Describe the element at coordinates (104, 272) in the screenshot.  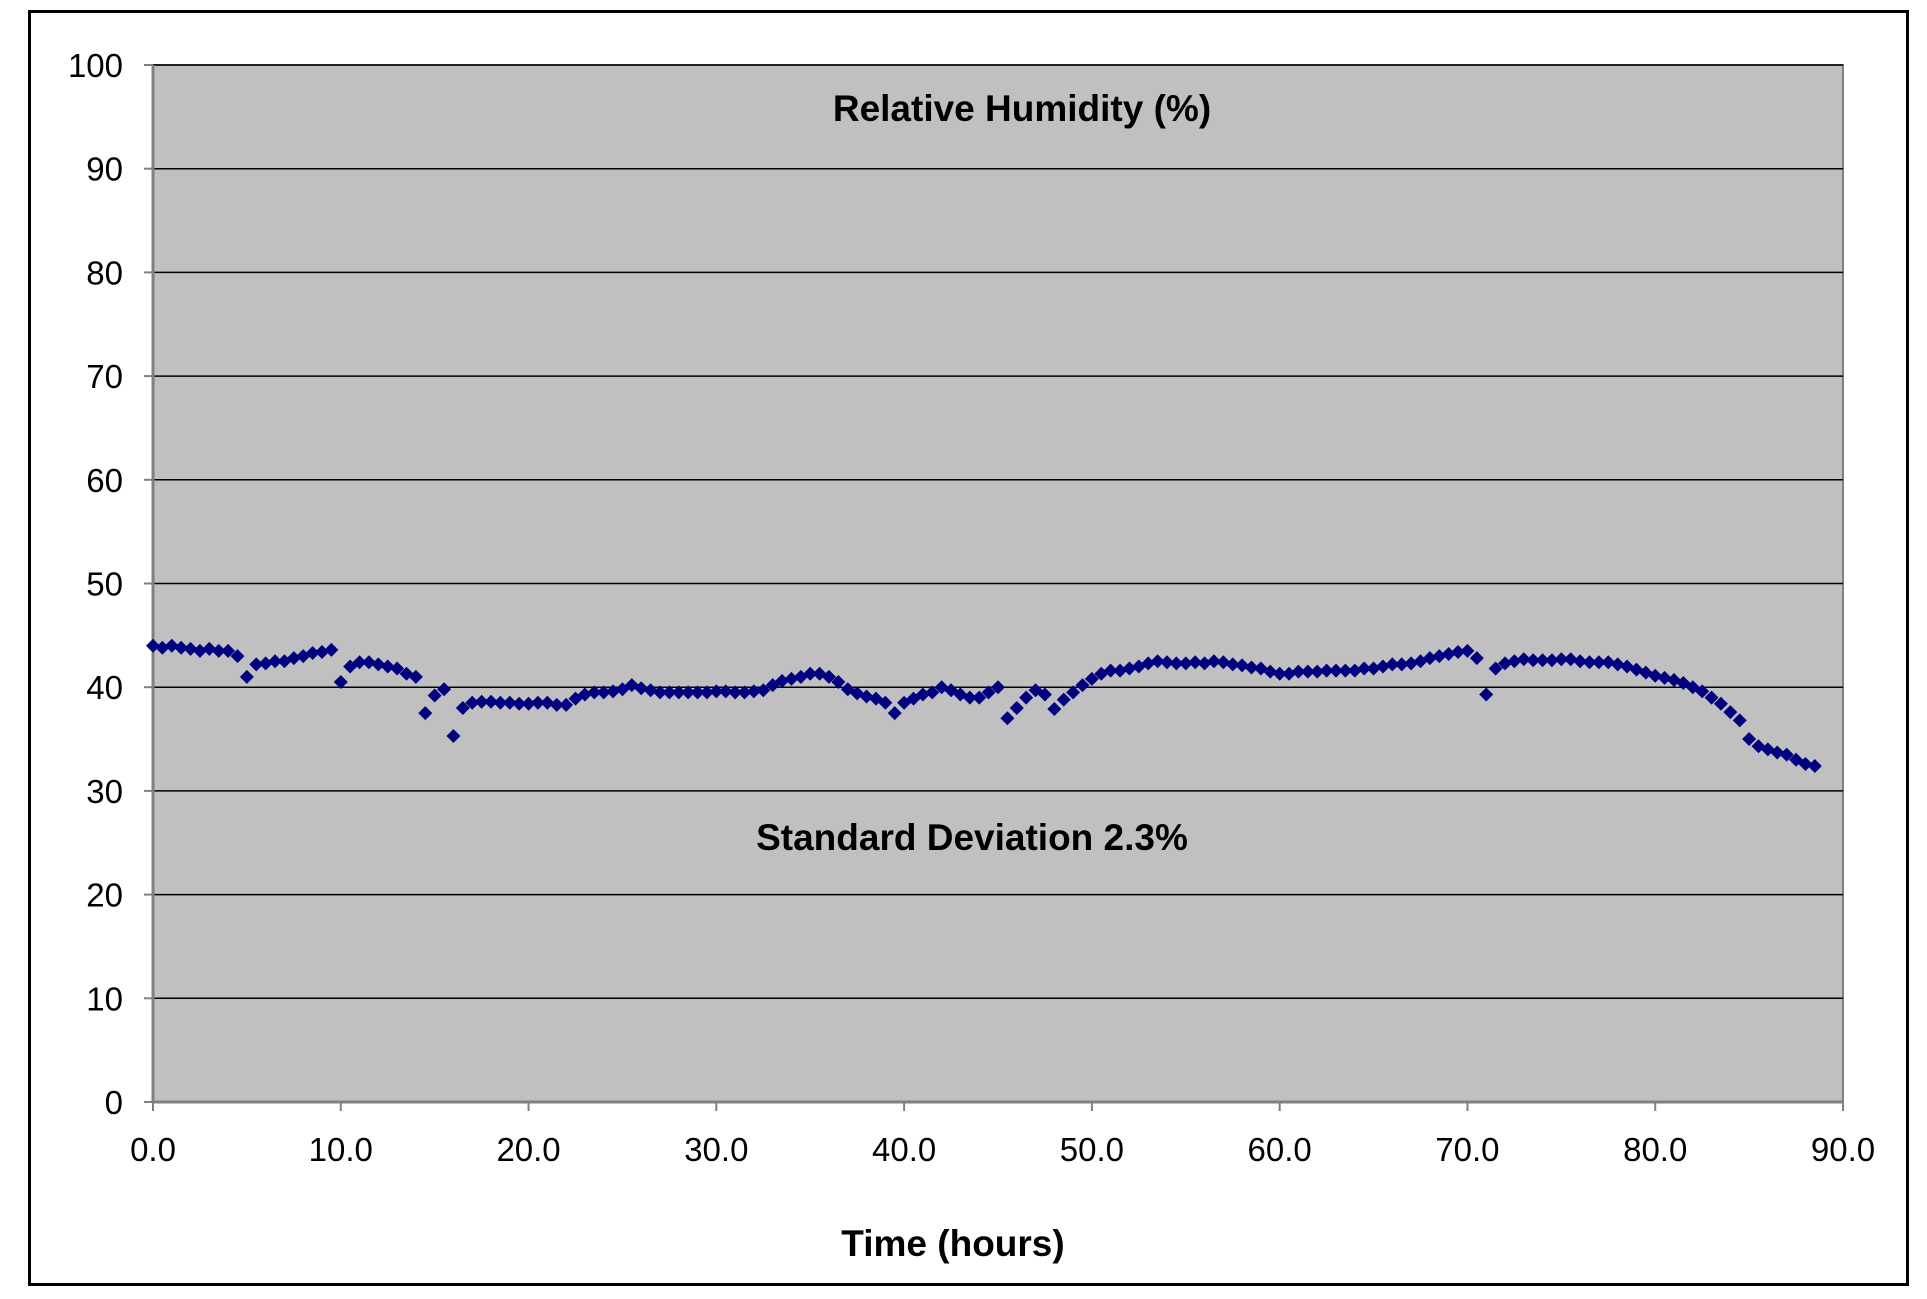
I see `y-tick-label: 80` at that location.